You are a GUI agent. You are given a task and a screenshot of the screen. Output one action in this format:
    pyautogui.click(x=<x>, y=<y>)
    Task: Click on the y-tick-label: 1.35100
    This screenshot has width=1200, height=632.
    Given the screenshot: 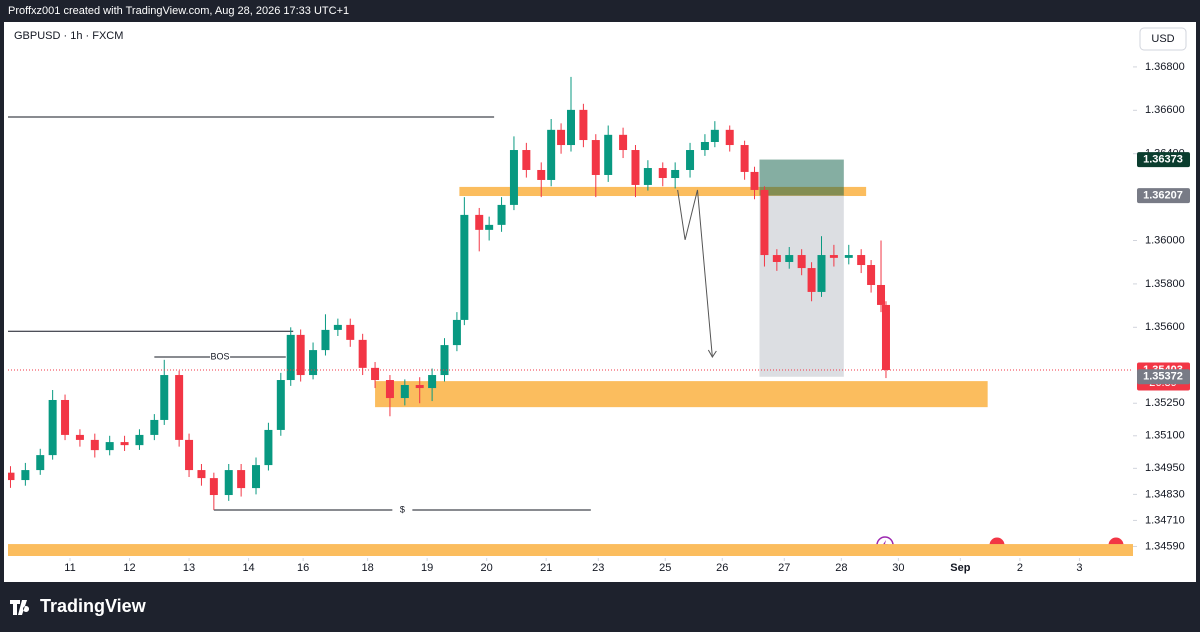 What is the action you would take?
    pyautogui.click(x=1165, y=436)
    